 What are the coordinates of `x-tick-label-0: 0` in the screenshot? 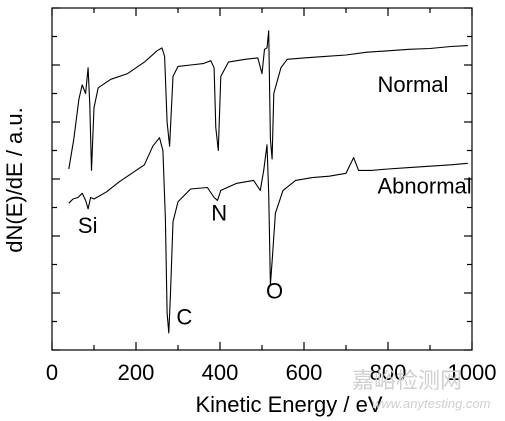 It's located at (52, 372).